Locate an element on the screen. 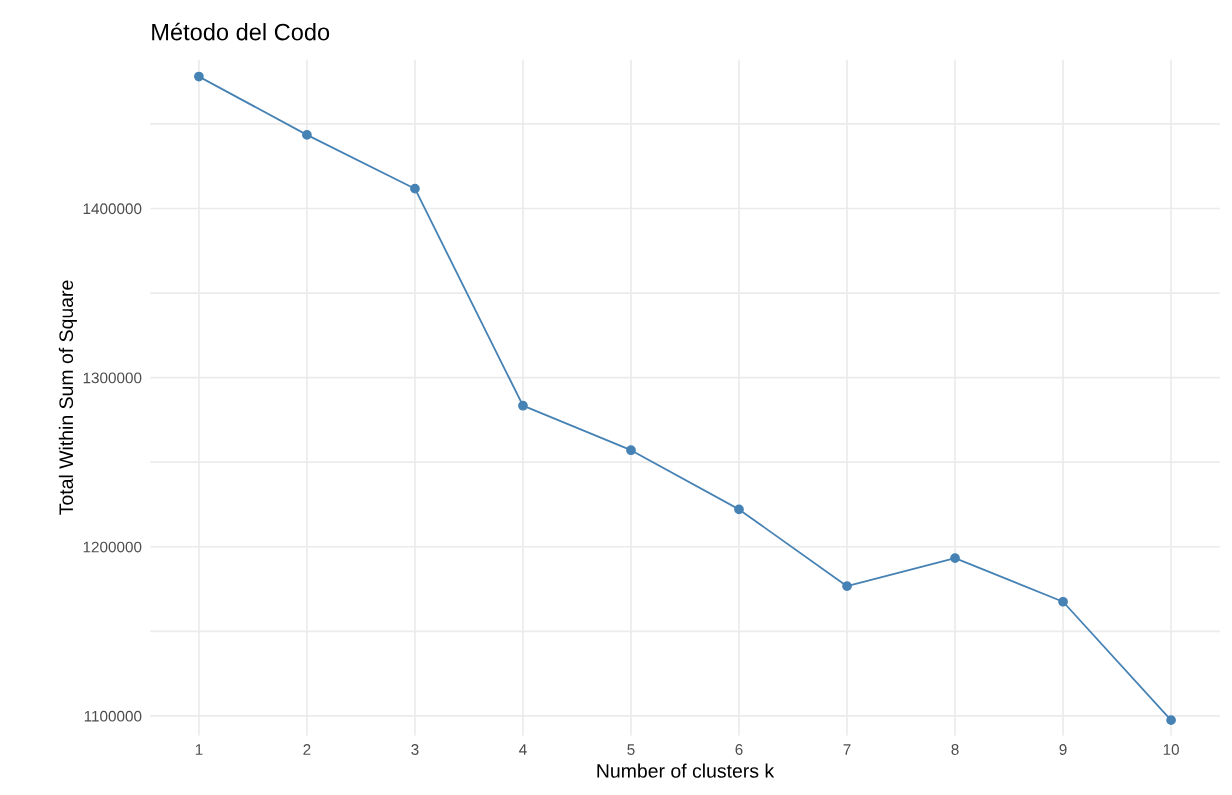 This screenshot has width=1232, height=795. y-axis-title: Total Within Sum of Square is located at coordinates (67, 397).